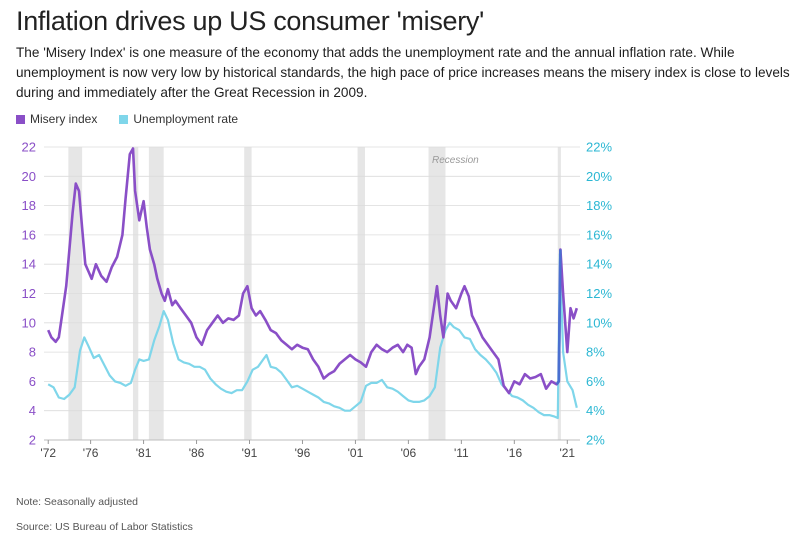 The image size is (799, 536). I want to click on x-tick-label: '21, so click(567, 453).